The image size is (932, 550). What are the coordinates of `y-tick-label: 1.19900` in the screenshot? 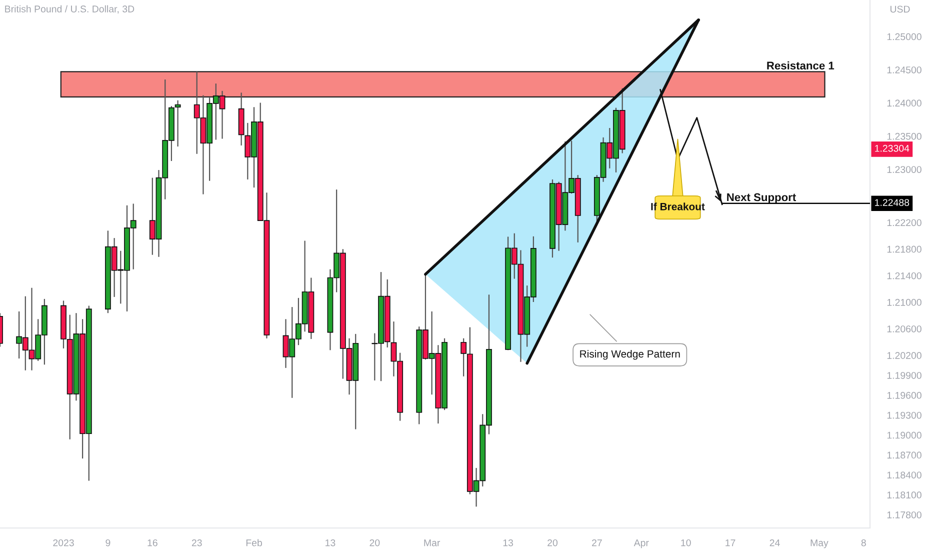 It's located at (904, 375).